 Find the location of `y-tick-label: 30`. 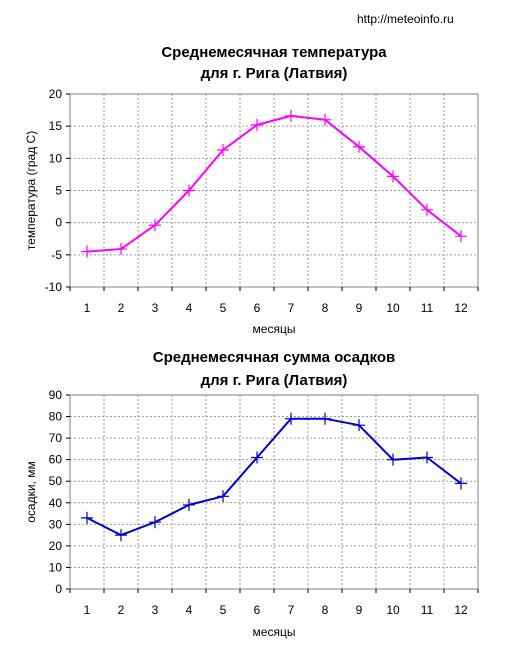

y-tick-label: 30 is located at coordinates (56, 524).